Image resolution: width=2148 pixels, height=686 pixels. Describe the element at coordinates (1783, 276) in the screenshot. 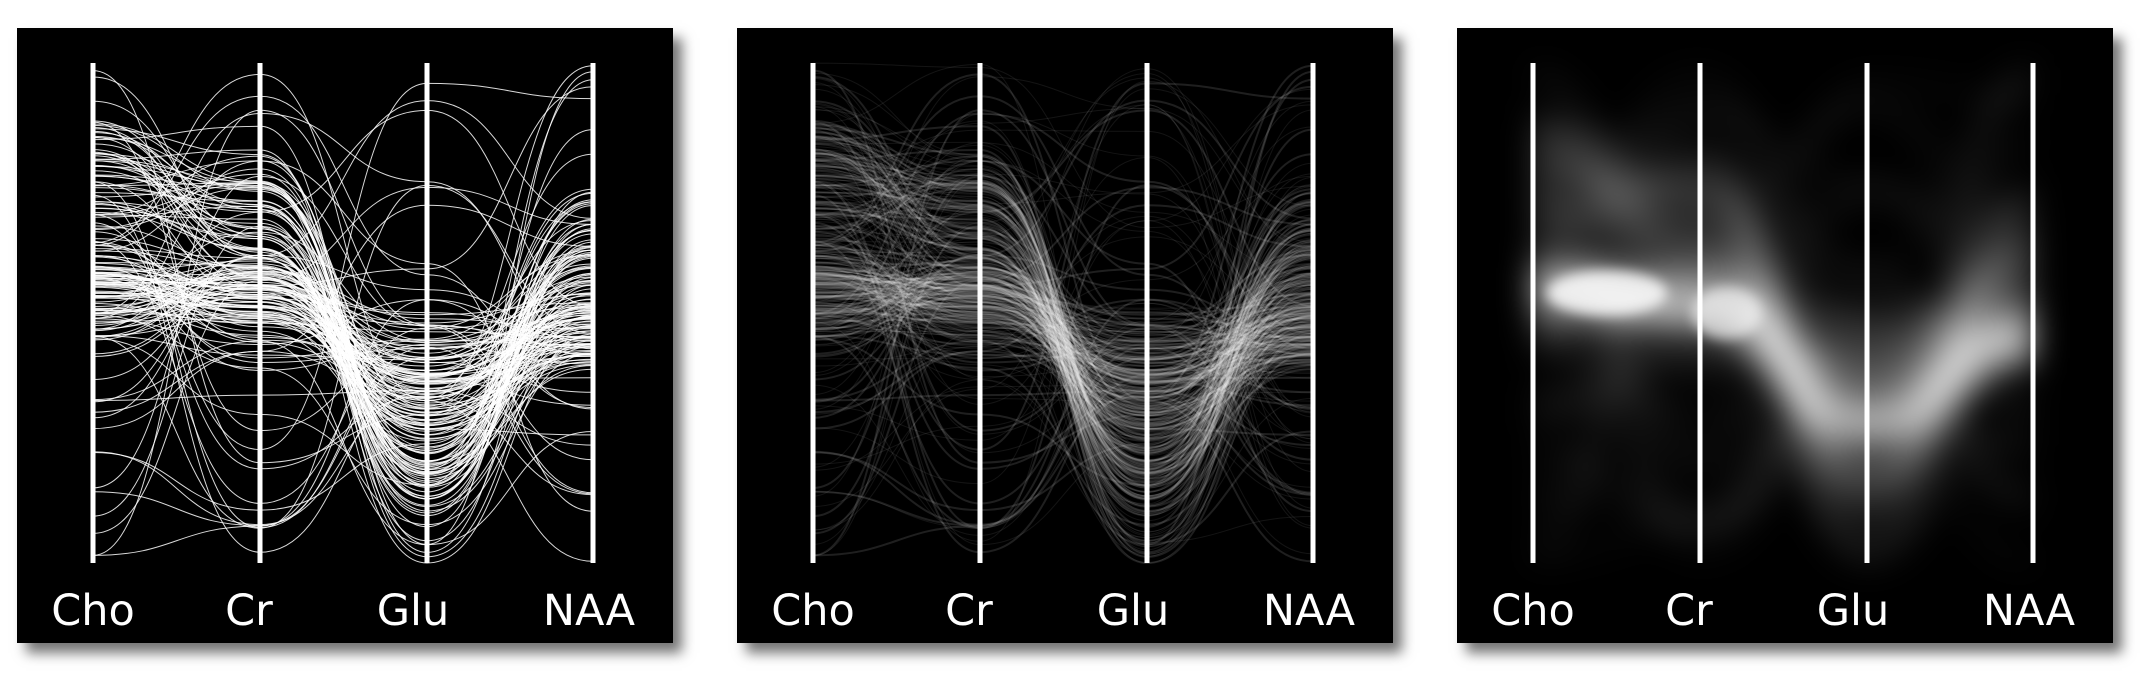

I see `smoothed-density-band` at that location.